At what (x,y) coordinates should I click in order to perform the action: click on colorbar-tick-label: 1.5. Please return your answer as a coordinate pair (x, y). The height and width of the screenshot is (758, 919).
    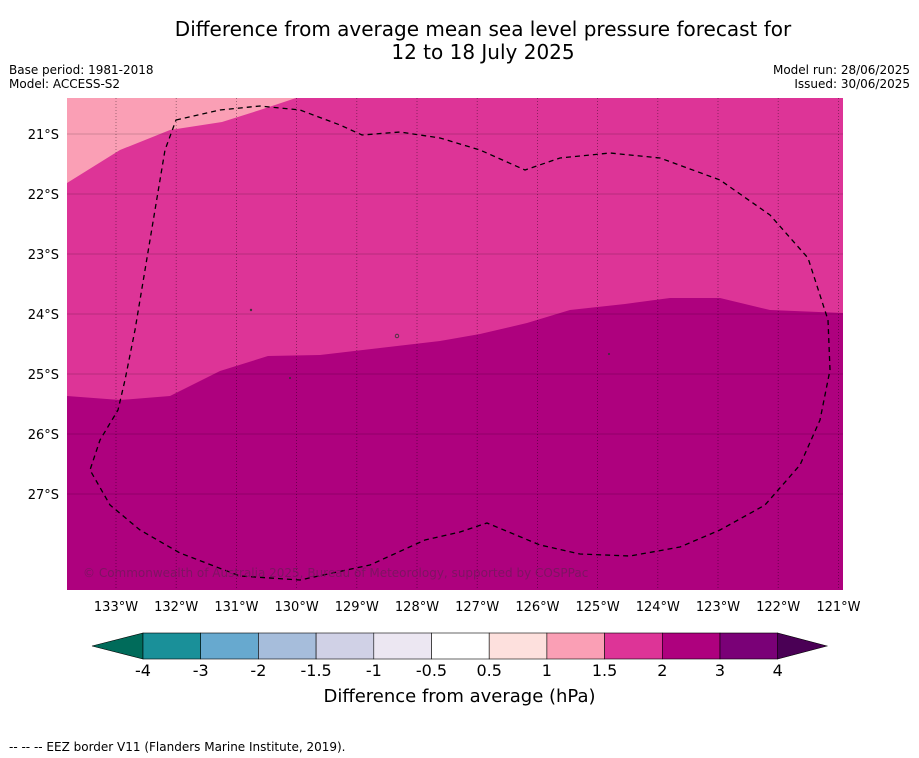
    Looking at the image, I should click on (604, 670).